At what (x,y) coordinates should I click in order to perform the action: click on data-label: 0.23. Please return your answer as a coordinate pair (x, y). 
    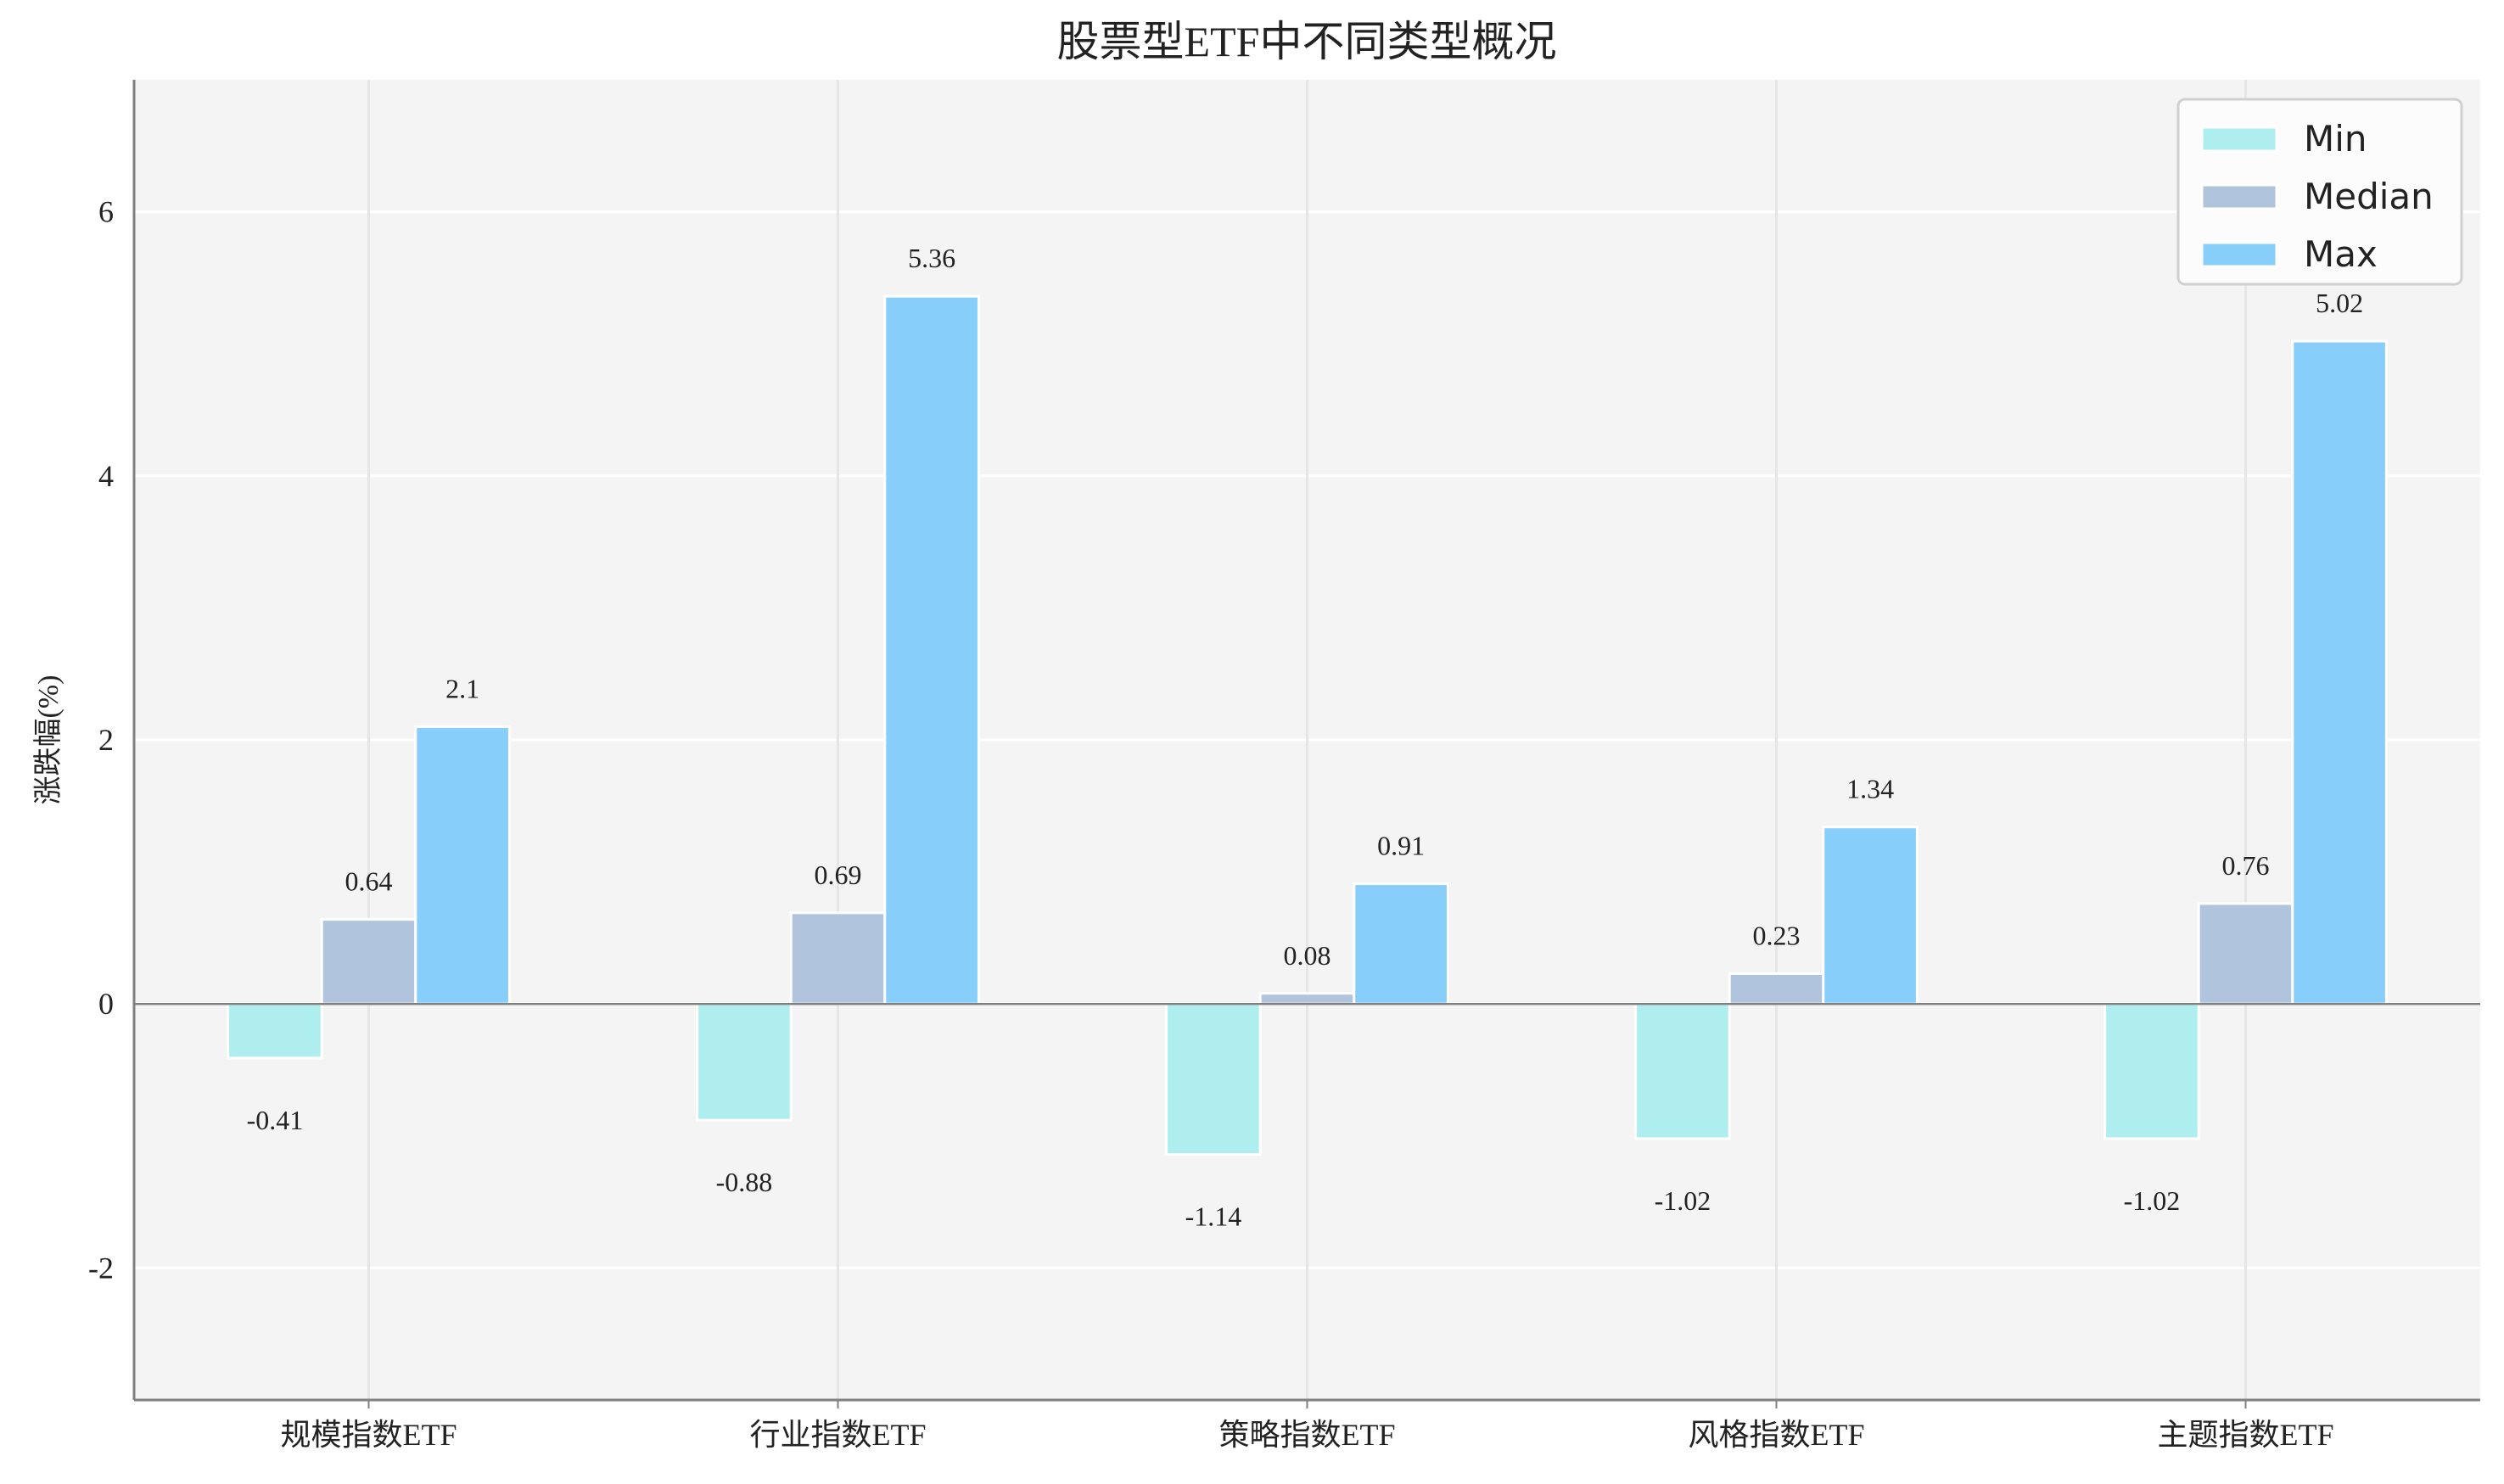
    Looking at the image, I should click on (1777, 935).